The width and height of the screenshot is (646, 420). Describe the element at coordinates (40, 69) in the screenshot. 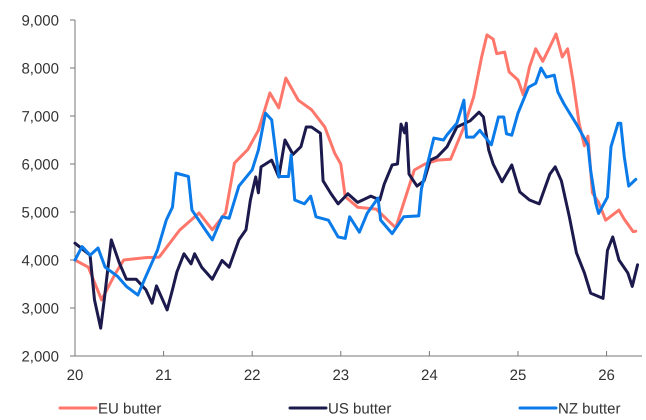

I see `y-tick-label: 8,000` at that location.